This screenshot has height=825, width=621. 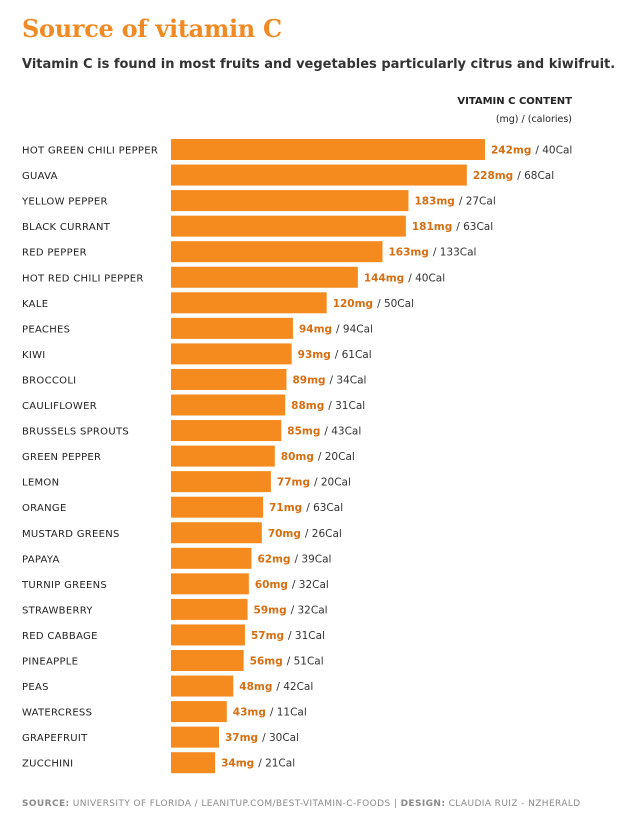 I want to click on value-label: 181mg / 63Cal, so click(x=452, y=227).